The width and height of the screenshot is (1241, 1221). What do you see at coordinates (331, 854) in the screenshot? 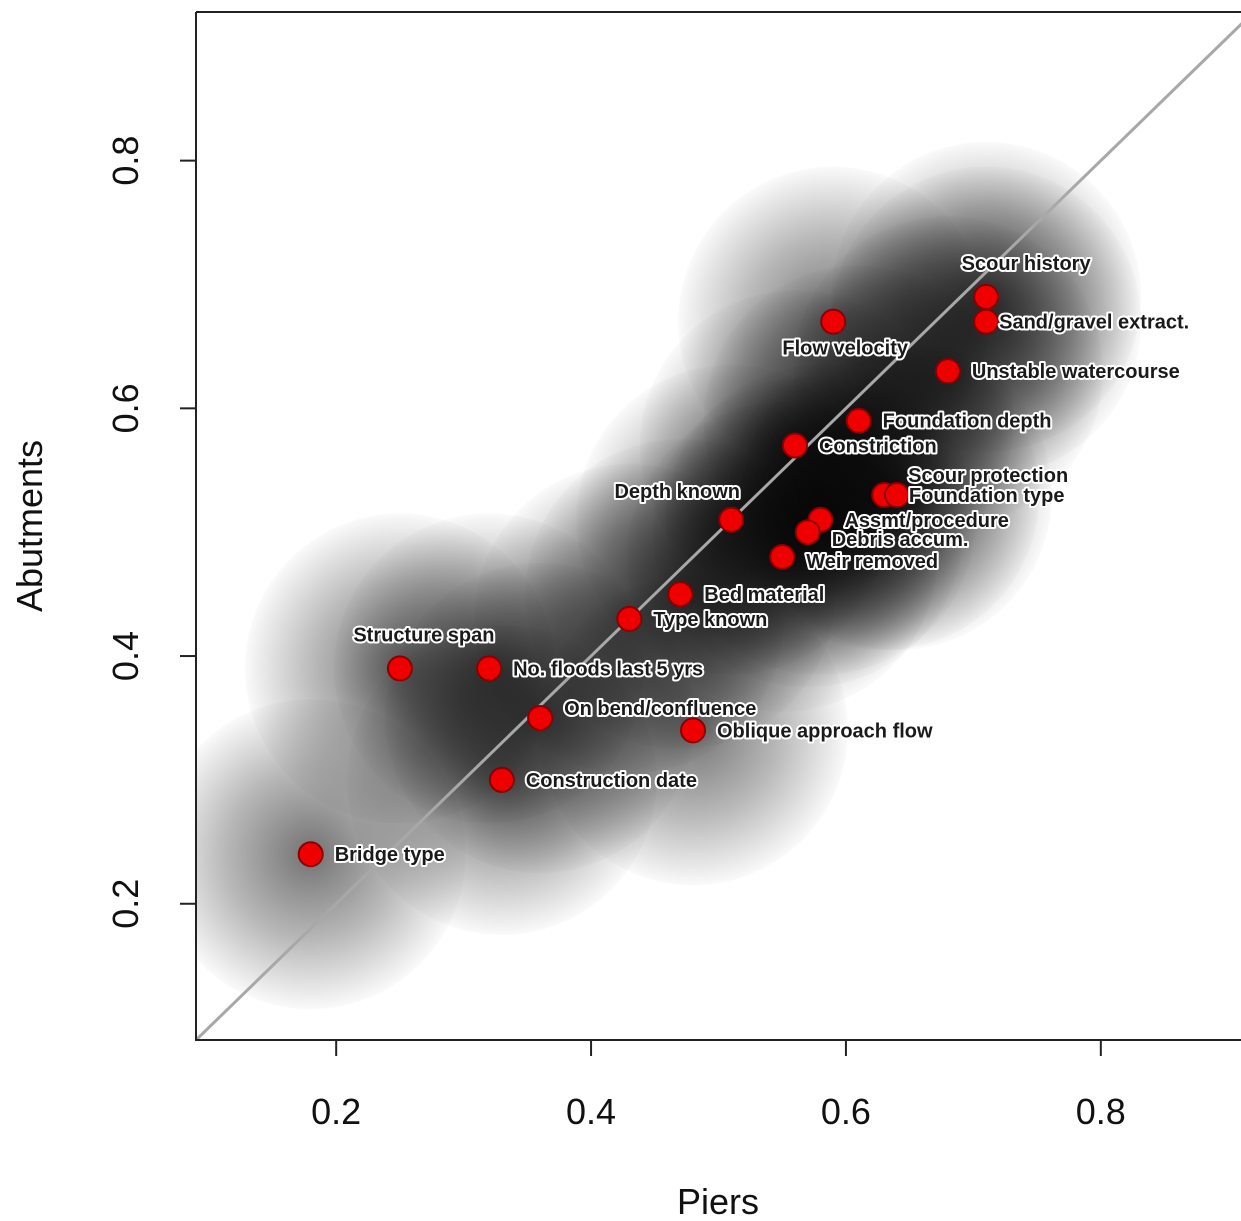
I see `halo-bridge-type` at bounding box center [331, 854].